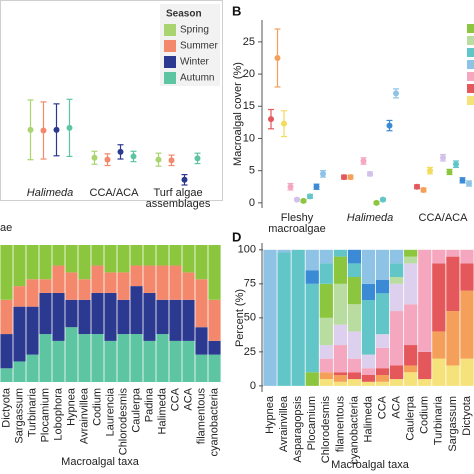  Describe the element at coordinates (249, 42) in the screenshot. I see `y-tick-label: 25` at that location.